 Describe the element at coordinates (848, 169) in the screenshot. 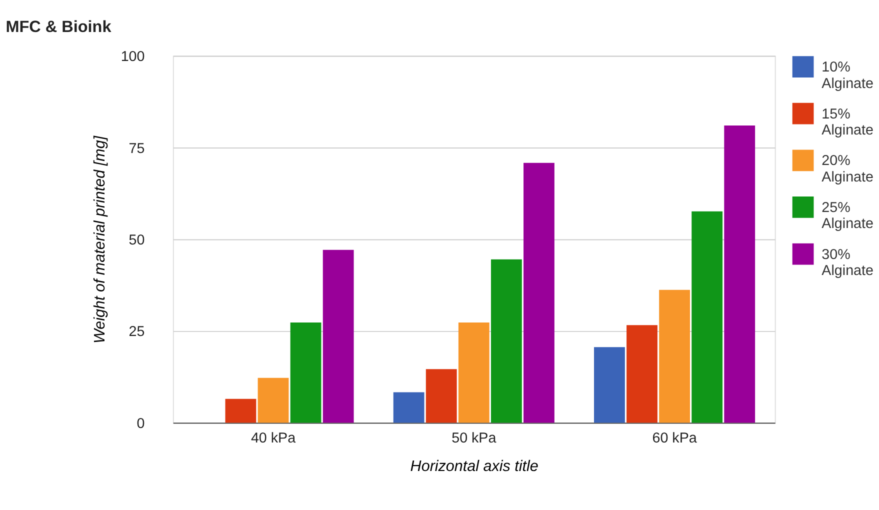

I see `legend-label: 20% Alginate` at that location.